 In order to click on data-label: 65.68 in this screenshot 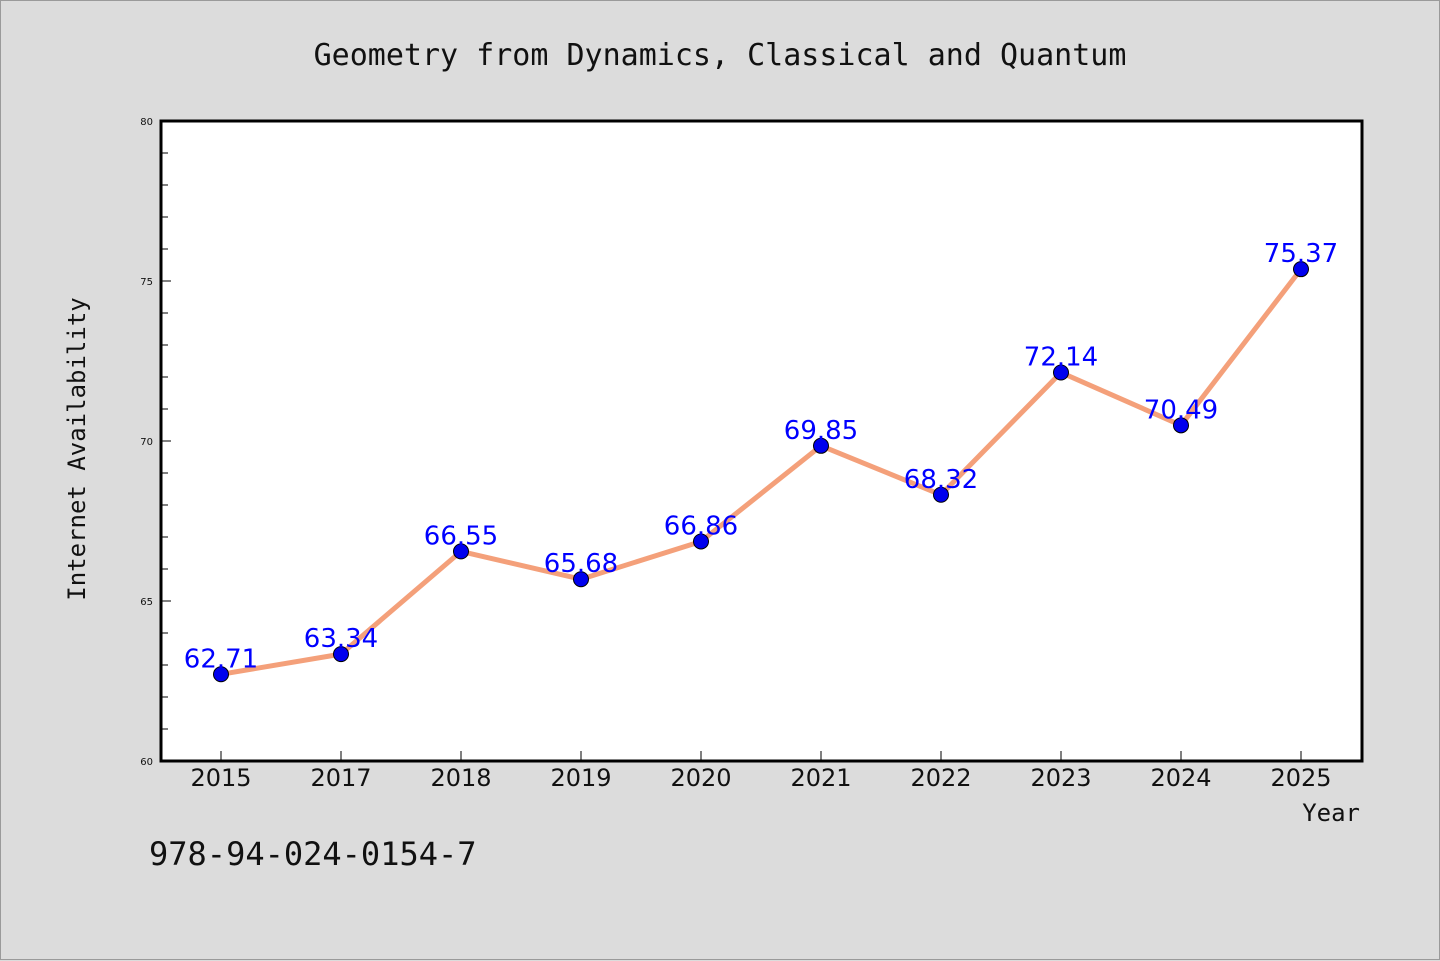, I will do `click(581, 564)`.